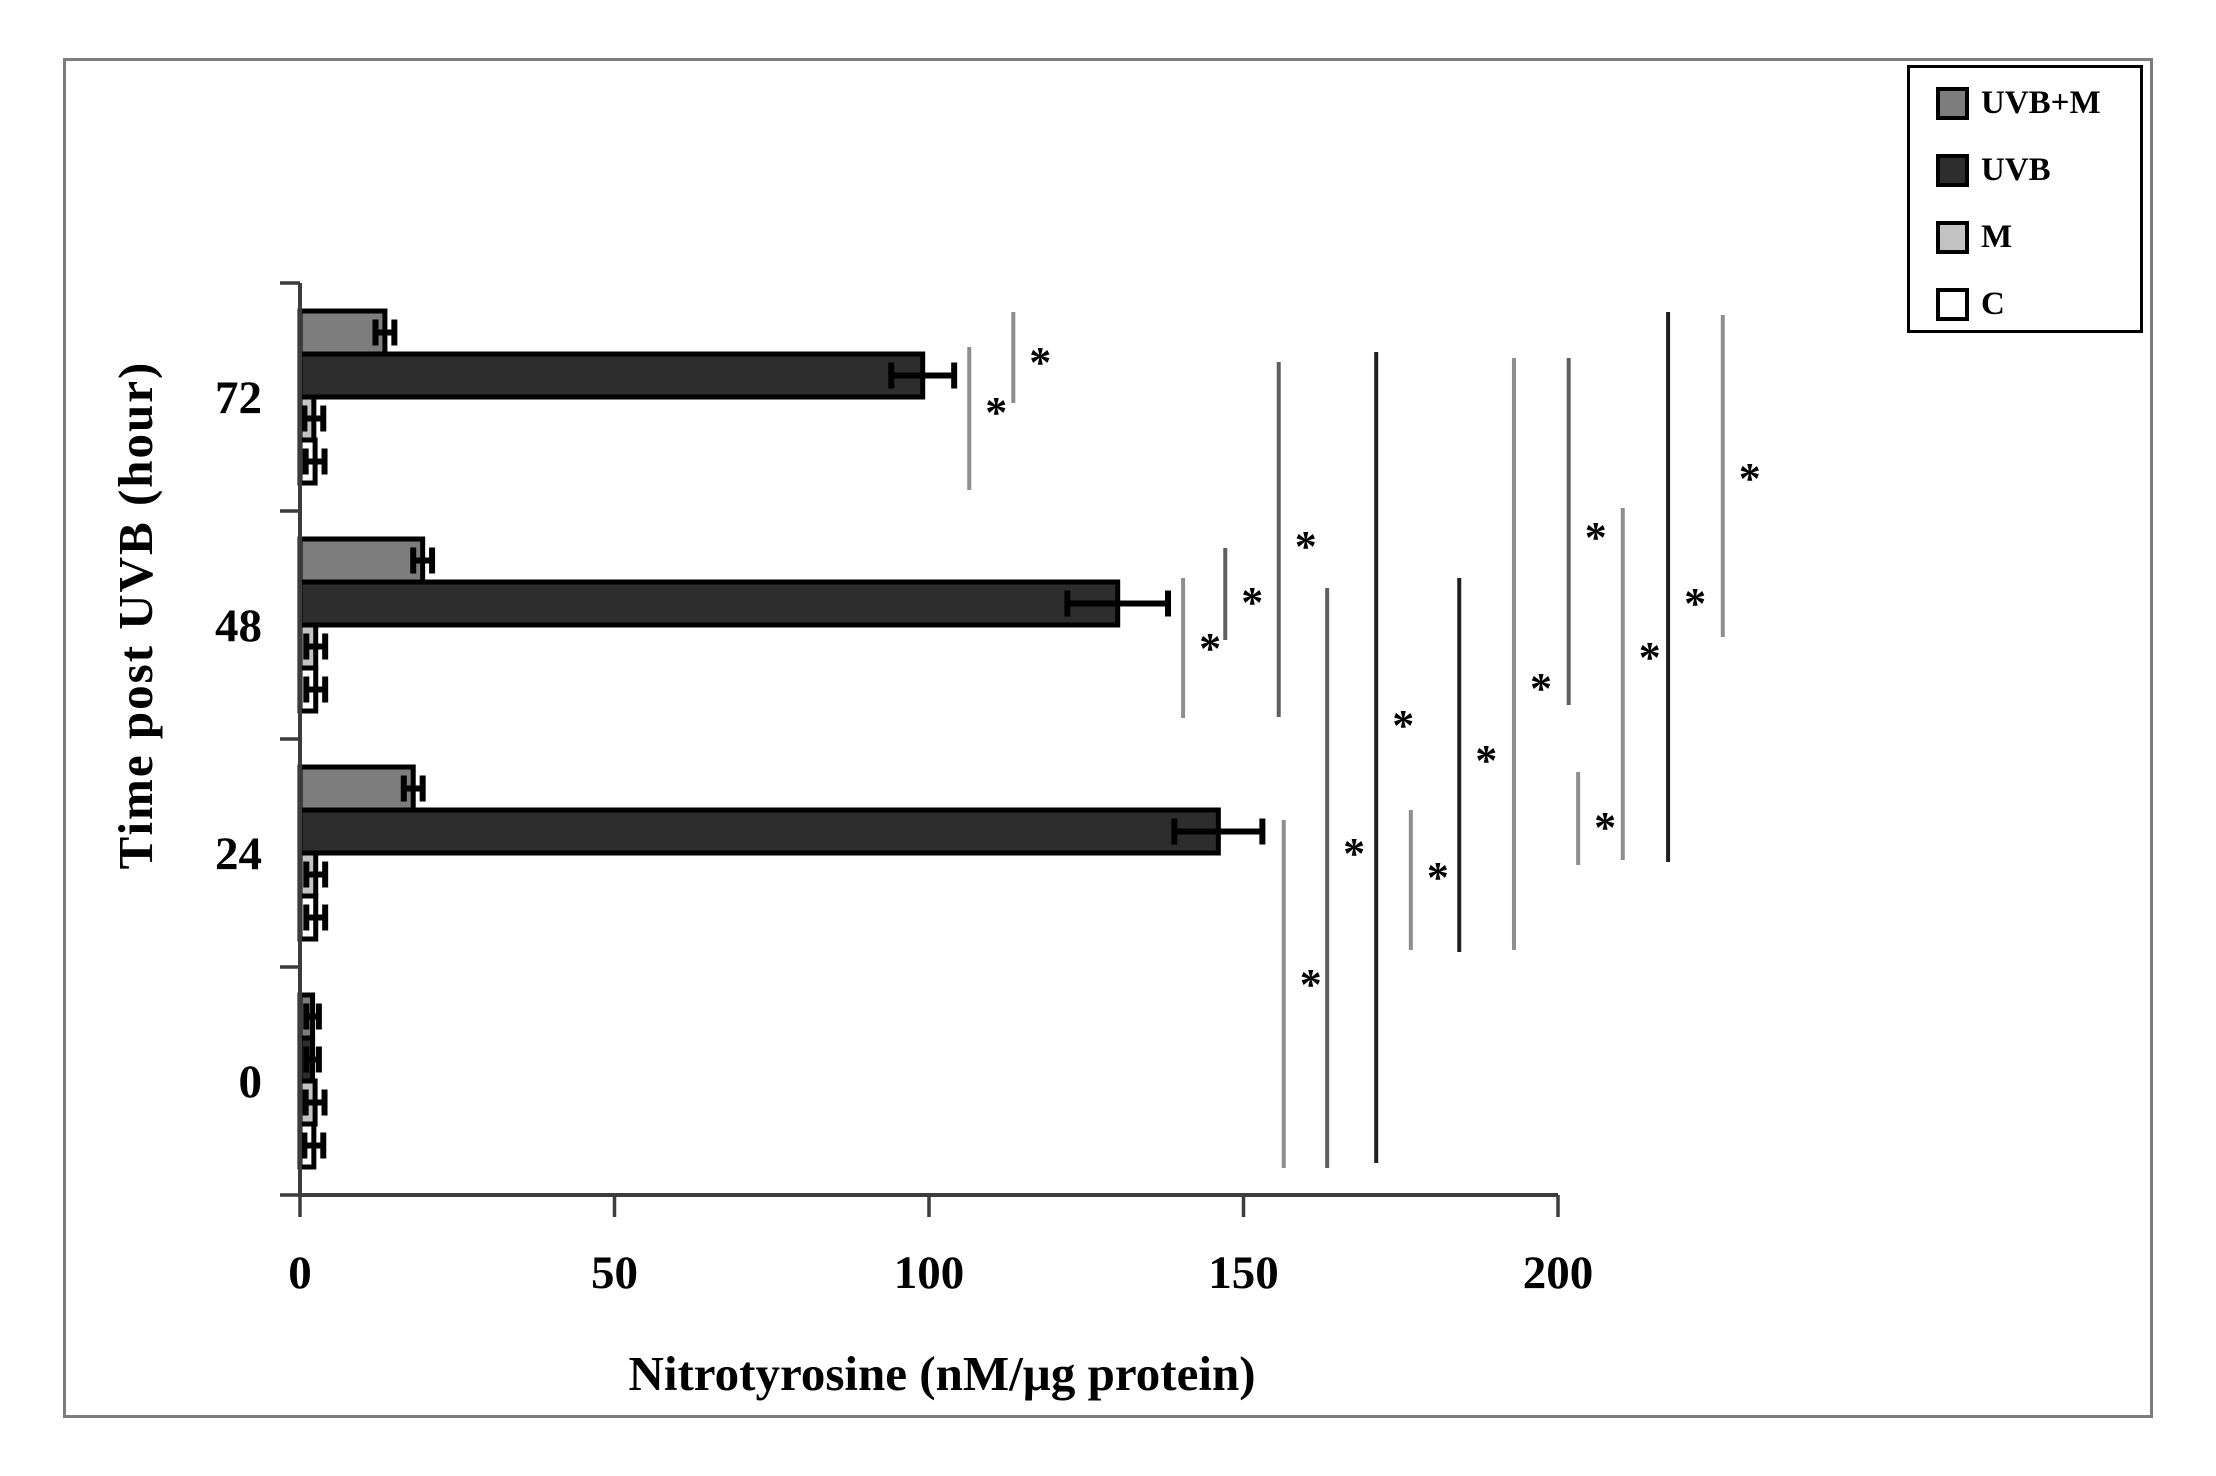 This screenshot has height=1476, width=2216. I want to click on x-tick-label-200: 200, so click(1558, 1273).